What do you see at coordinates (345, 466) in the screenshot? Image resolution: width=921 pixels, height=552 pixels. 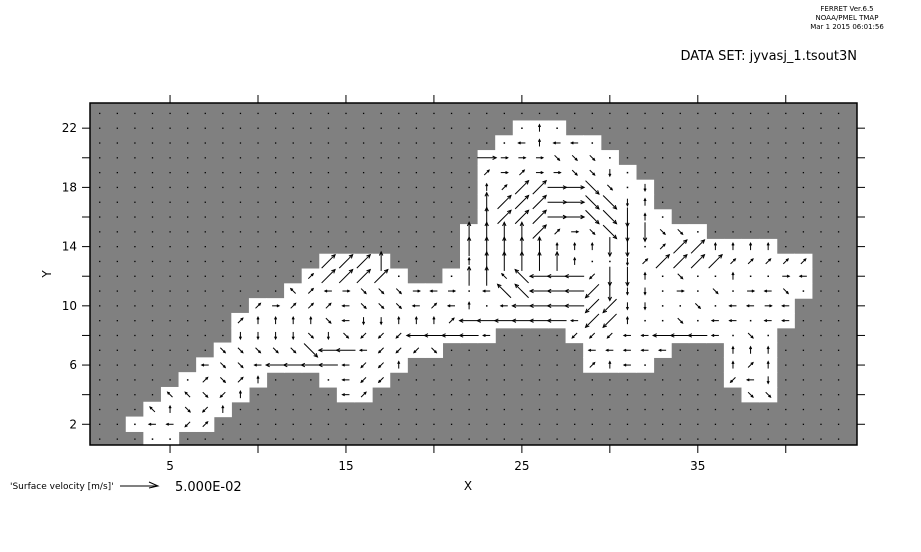 I see `x-tick-label: 15` at bounding box center [345, 466].